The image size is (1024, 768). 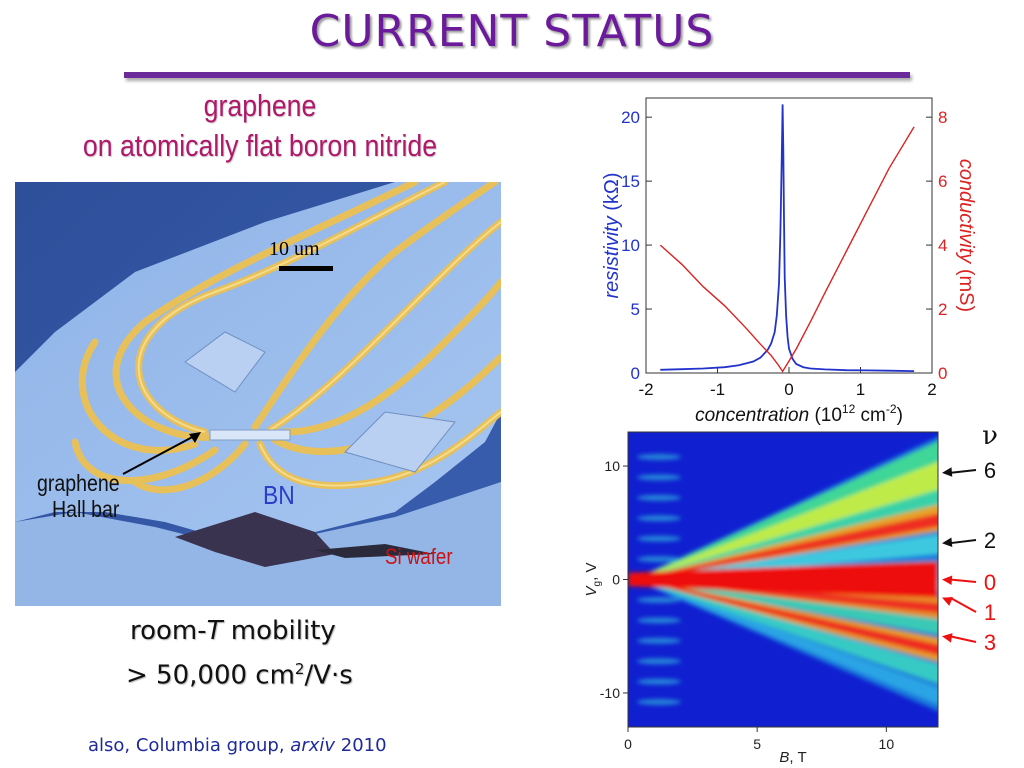 What do you see at coordinates (616, 580) in the screenshot?
I see `y-tick-label: 0` at bounding box center [616, 580].